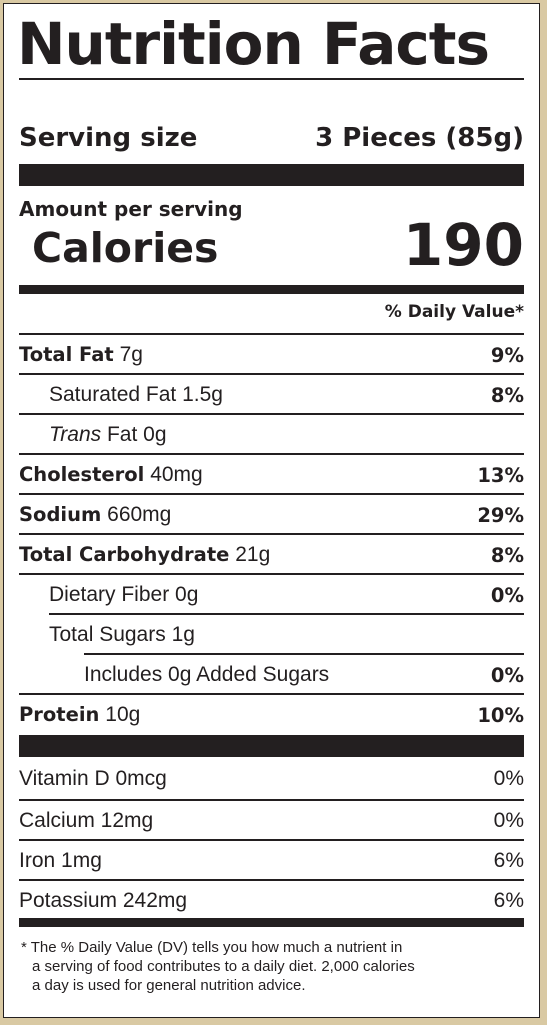  What do you see at coordinates (271, 861) in the screenshot?
I see `vitamin-row: Iron 1mg 6%` at bounding box center [271, 861].